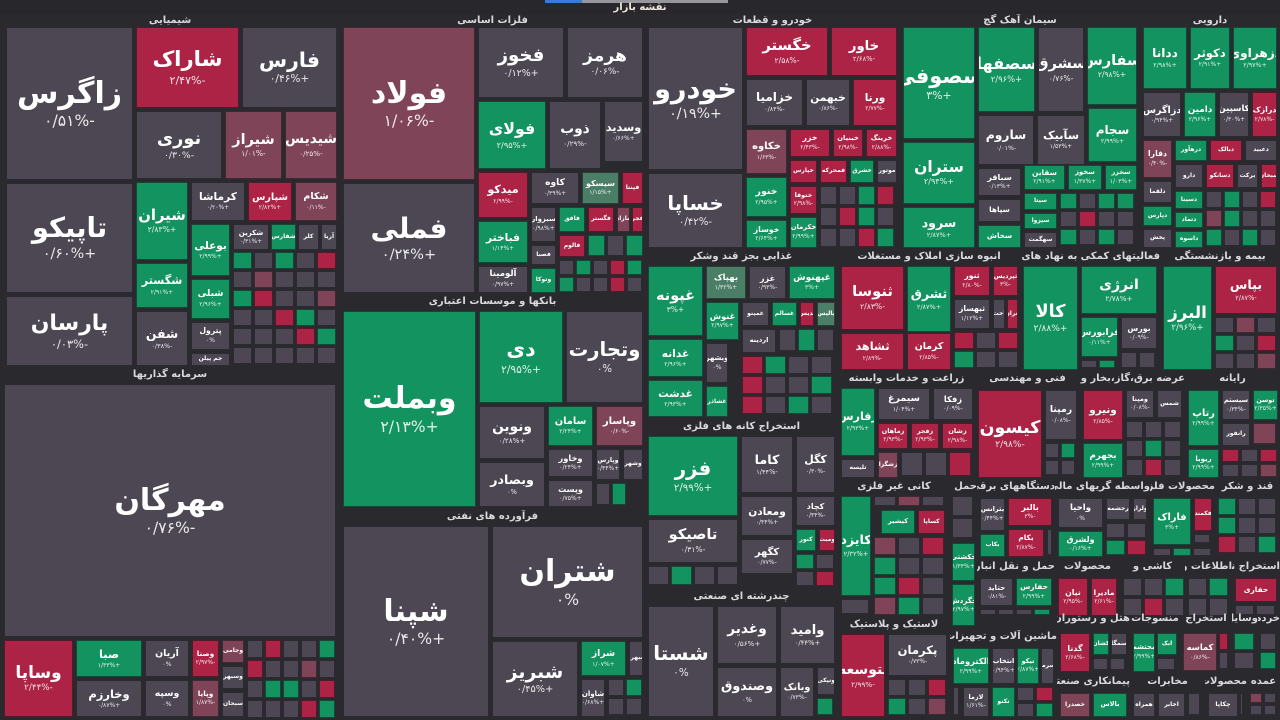  What do you see at coordinates (693, 476) in the screenshot?
I see `stock-tile: فزر +۲/۹۹%` at bounding box center [693, 476].